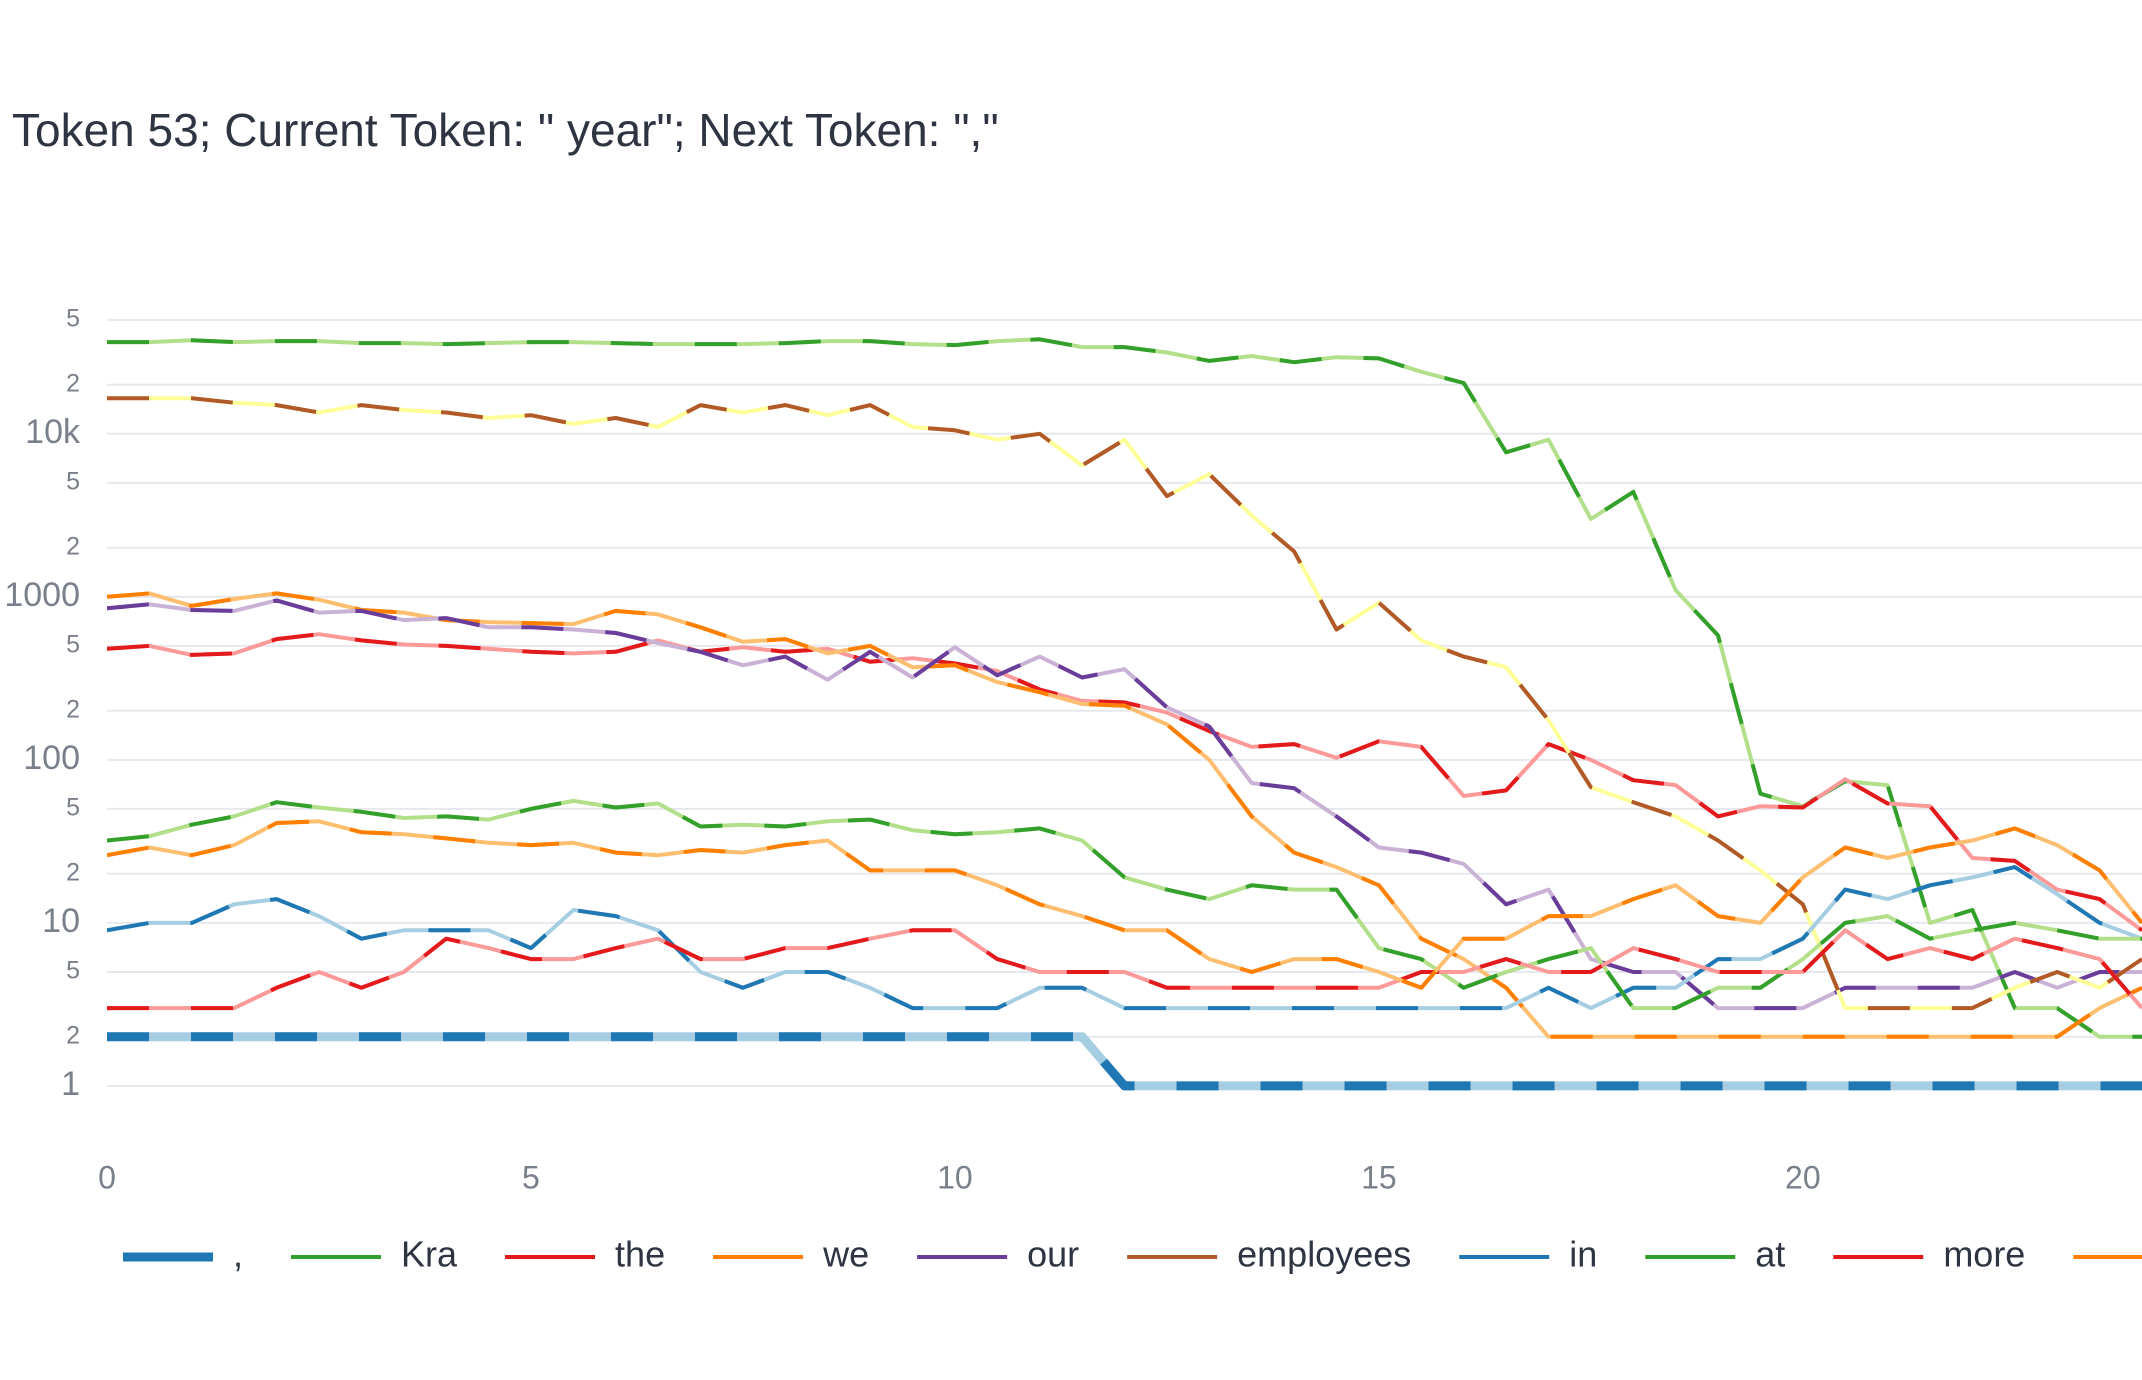 This screenshot has width=2142, height=1380. Describe the element at coordinates (1379, 1177) in the screenshot. I see `x-tick-label: 15` at that location.